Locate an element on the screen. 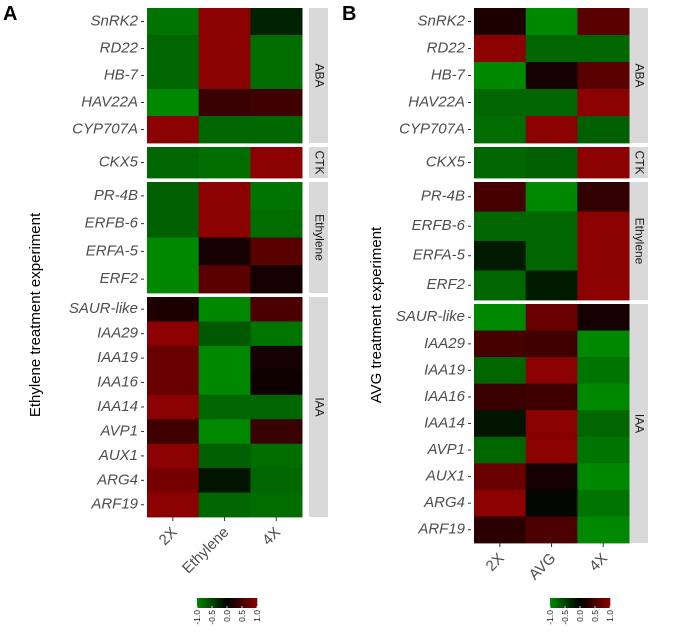  gene-label: IAA19 is located at coordinates (445, 369).